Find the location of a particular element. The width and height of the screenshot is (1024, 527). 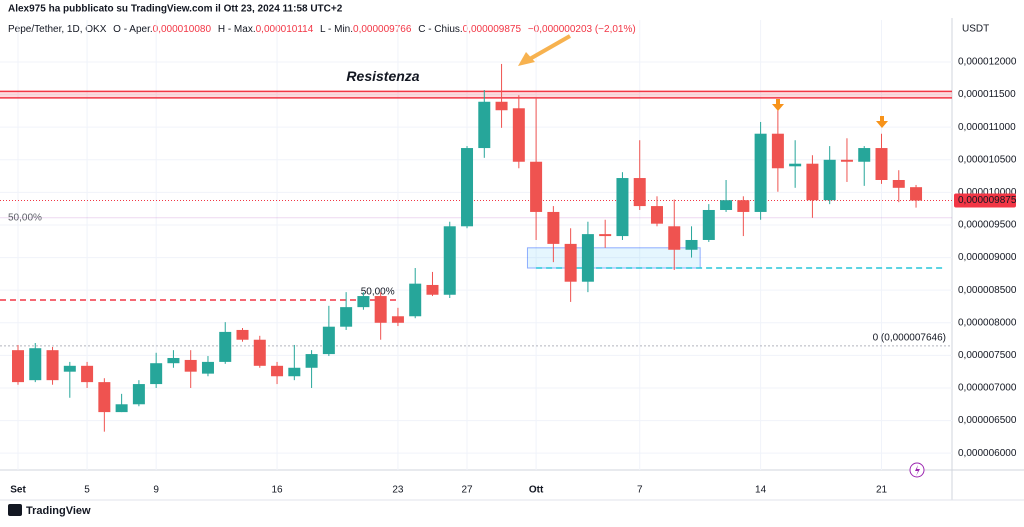

fib-level-label: 50,00% is located at coordinates (25, 217).